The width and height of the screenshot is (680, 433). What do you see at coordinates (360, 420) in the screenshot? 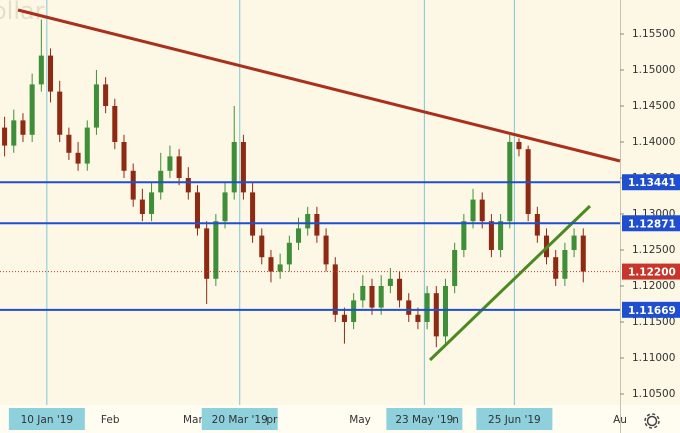
I see `x-tick-label: May` at bounding box center [360, 420].